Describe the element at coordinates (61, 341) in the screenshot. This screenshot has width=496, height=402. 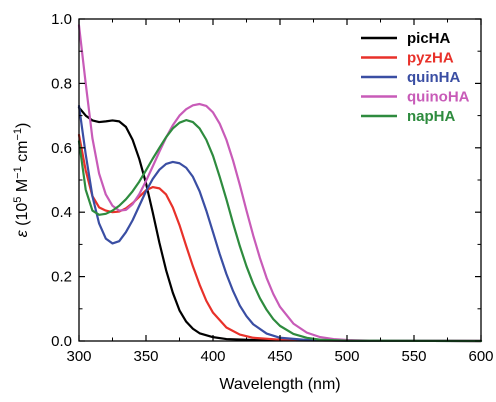
I see `y-tick-label: 0.0` at that location.